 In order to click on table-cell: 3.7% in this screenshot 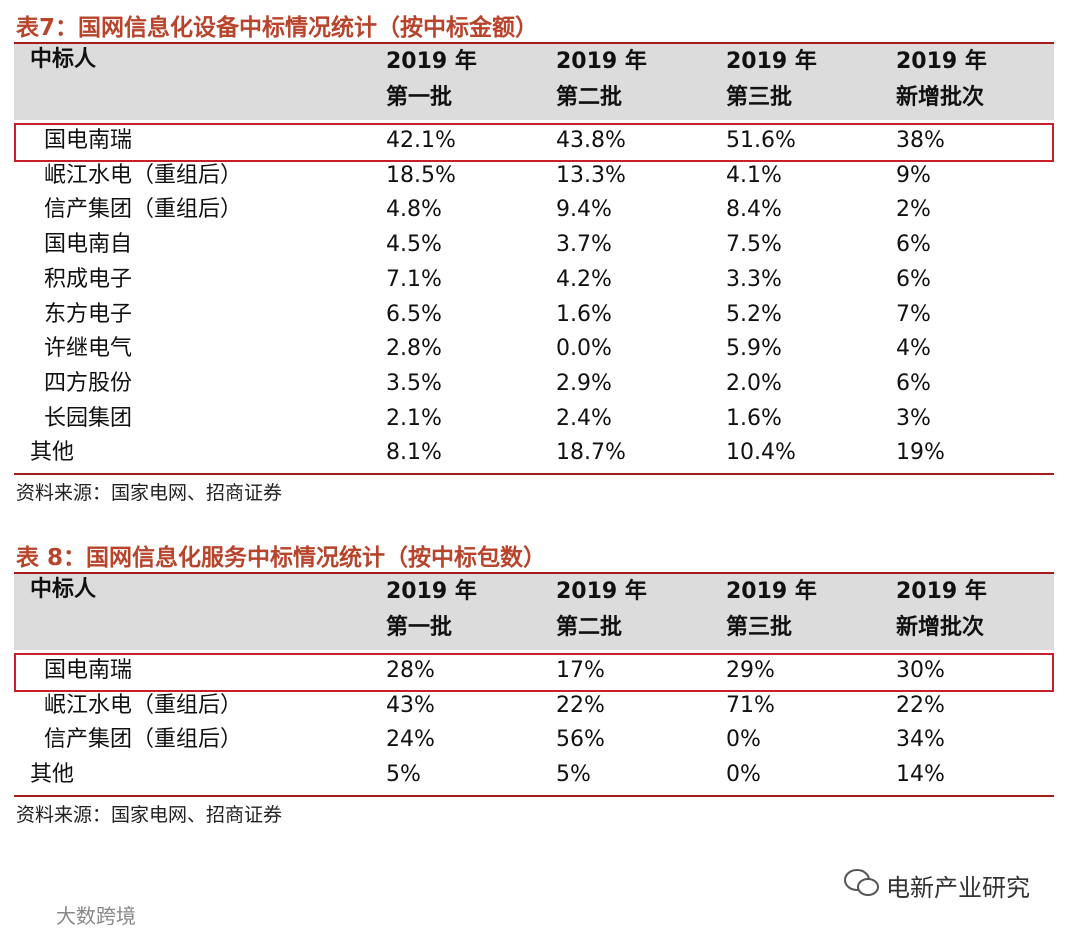, I will do `click(584, 245)`.